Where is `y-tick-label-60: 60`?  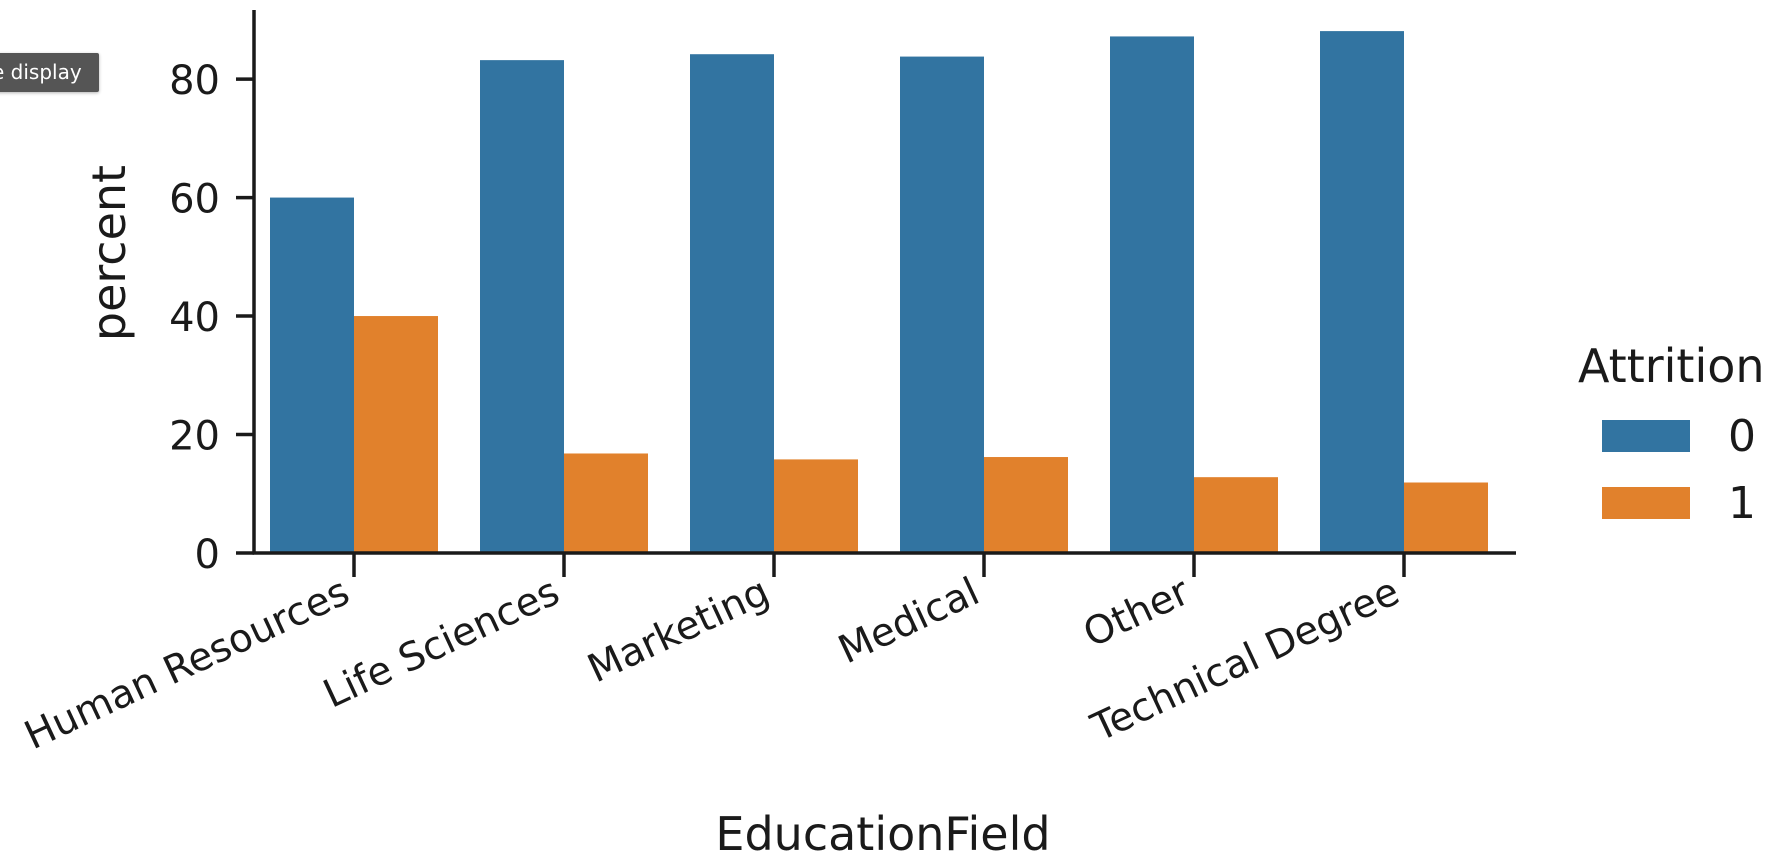
y-tick-label-60: 60 is located at coordinates (194, 200).